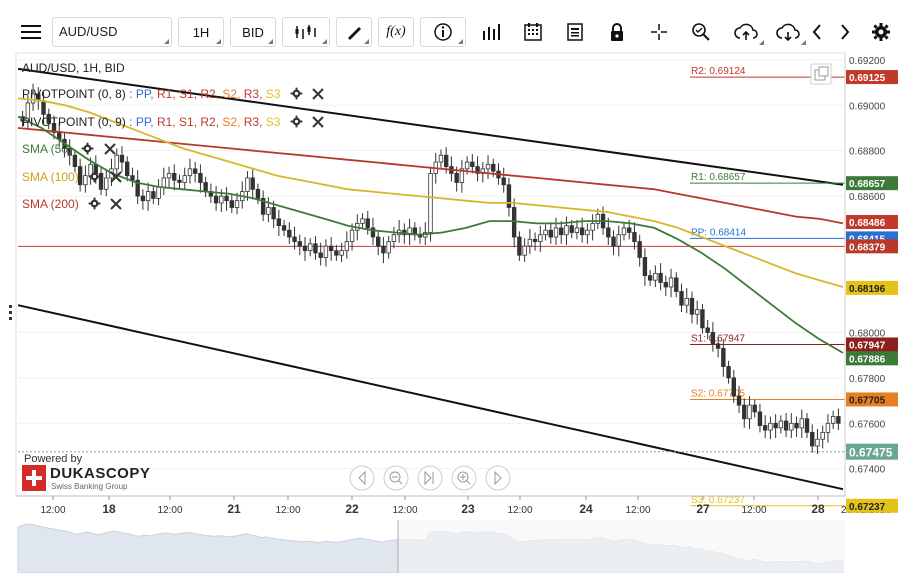 This screenshot has width=914, height=573. Describe the element at coordinates (491, 32) in the screenshot. I see `bar-chart-icon` at that location.